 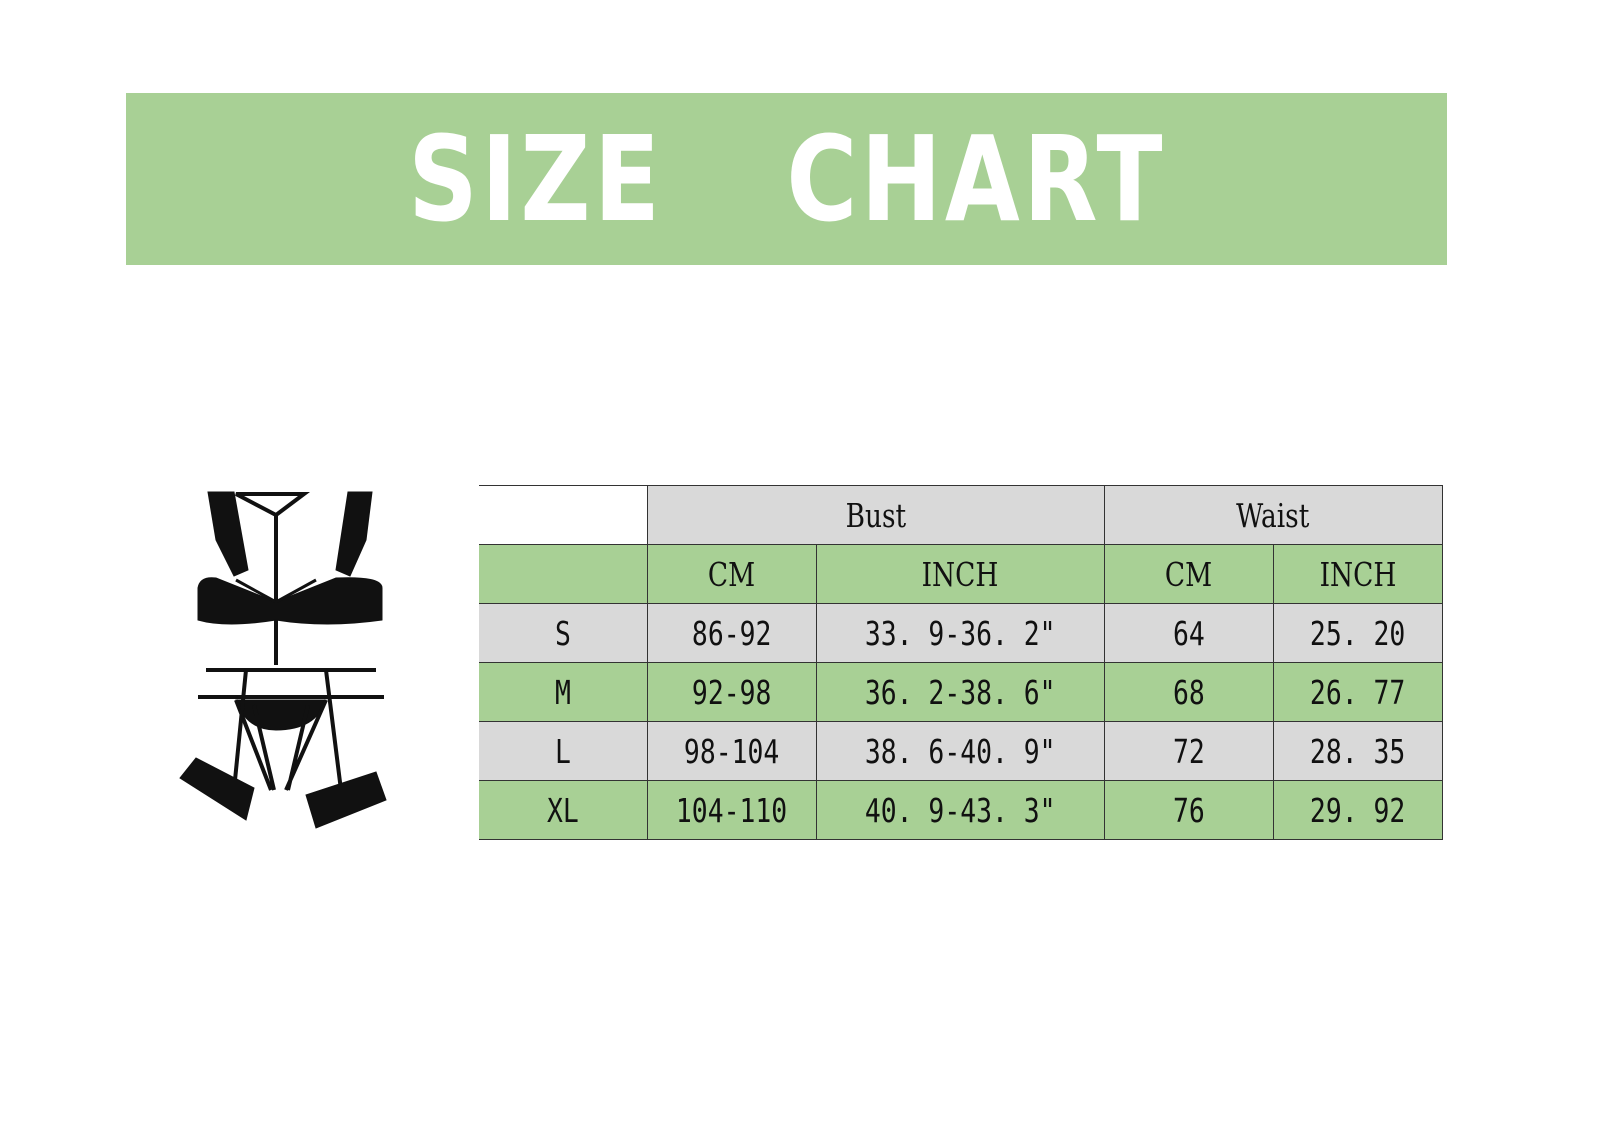 What do you see at coordinates (1357, 574) in the screenshot?
I see `header-waist-inch: INCH` at bounding box center [1357, 574].